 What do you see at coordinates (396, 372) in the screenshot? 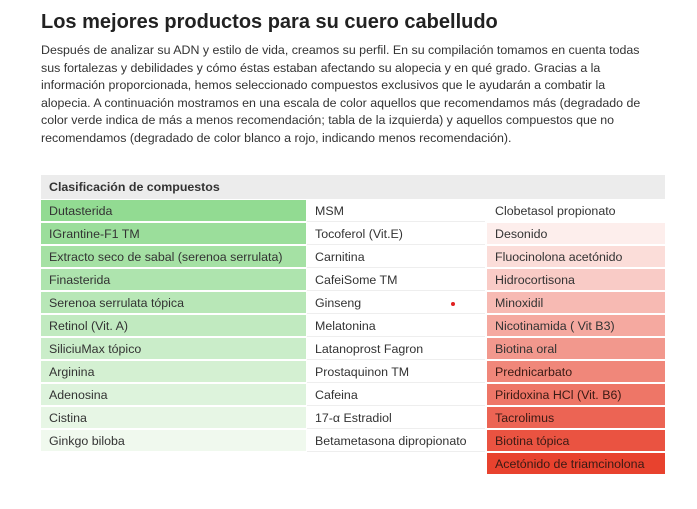
I see `neutral-cell: Prostaquinon TM` at bounding box center [396, 372].